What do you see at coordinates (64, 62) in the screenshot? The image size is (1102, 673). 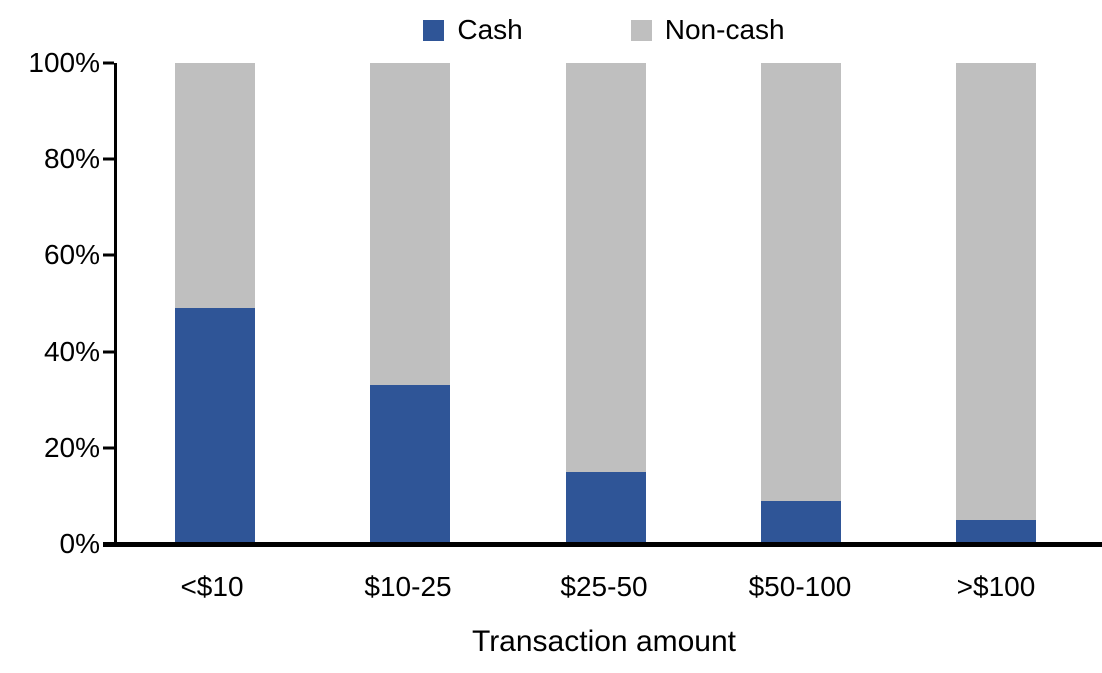 I see `y-axis-tick-label: 100%` at bounding box center [64, 62].